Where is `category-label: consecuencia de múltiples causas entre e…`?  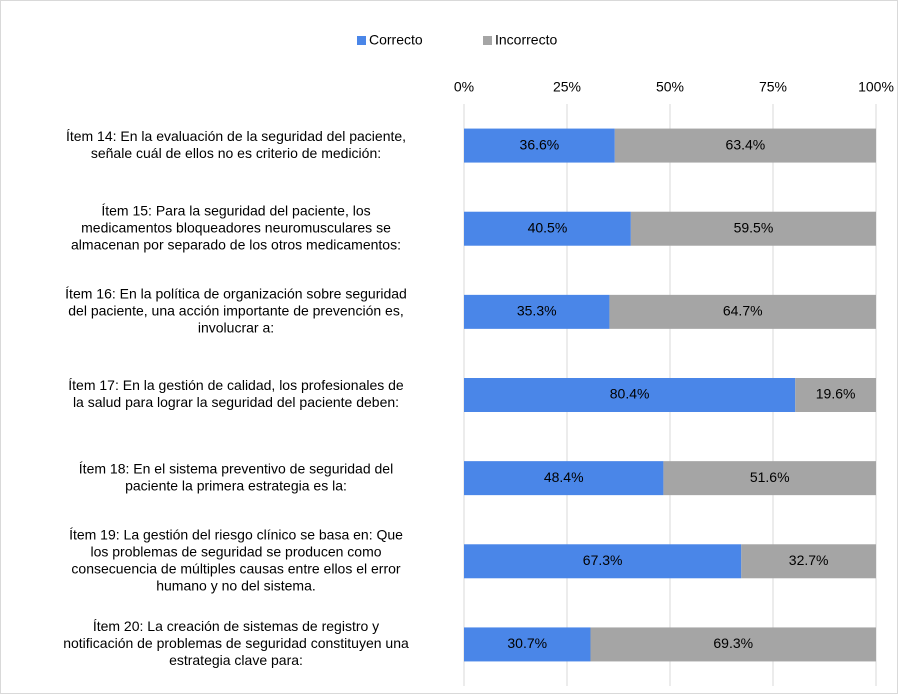 category-label: consecuencia de múltiples causas entre e… is located at coordinates (236, 568).